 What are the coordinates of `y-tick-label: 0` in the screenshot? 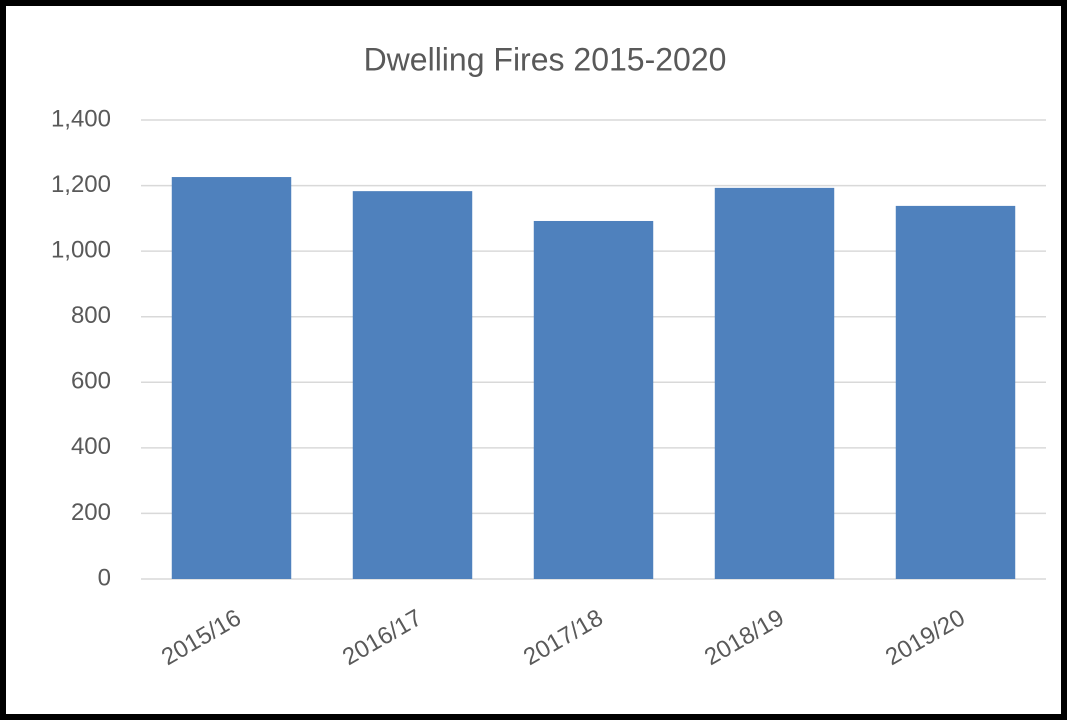 It's located at (104, 577).